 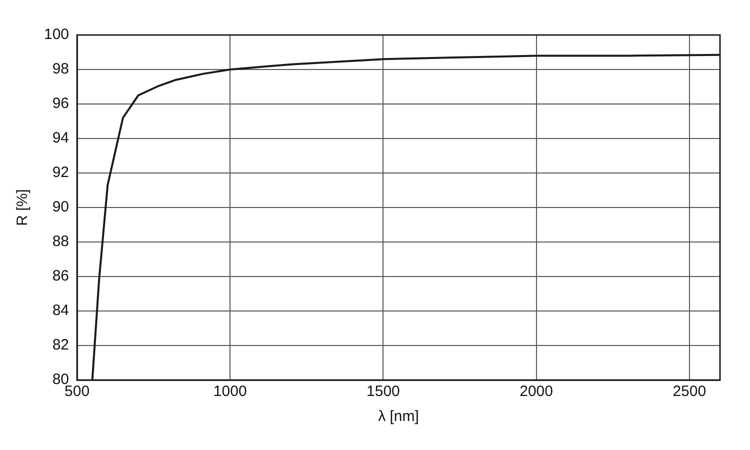 I want to click on y-axis-title: R [%], so click(x=23, y=207).